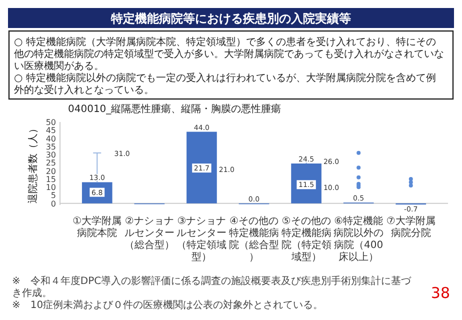  Describe the element at coordinates (175, 109) in the screenshot. I see `chart-subtitle: 040010_縦隔悪性腫瘍、縦隔・胸膜の悪性腫瘍` at that location.